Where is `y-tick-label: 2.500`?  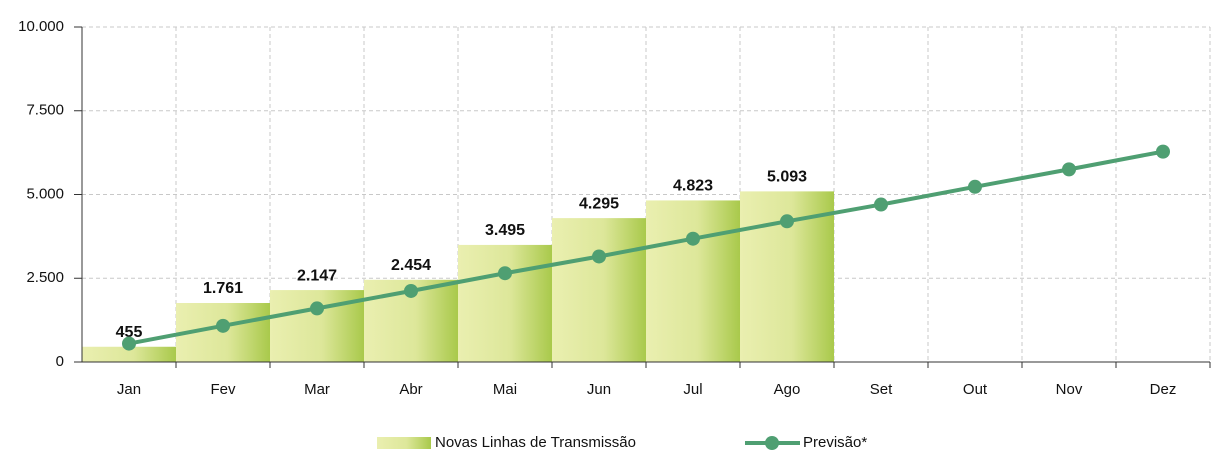
y-tick-label: 2.500 is located at coordinates (45, 277).